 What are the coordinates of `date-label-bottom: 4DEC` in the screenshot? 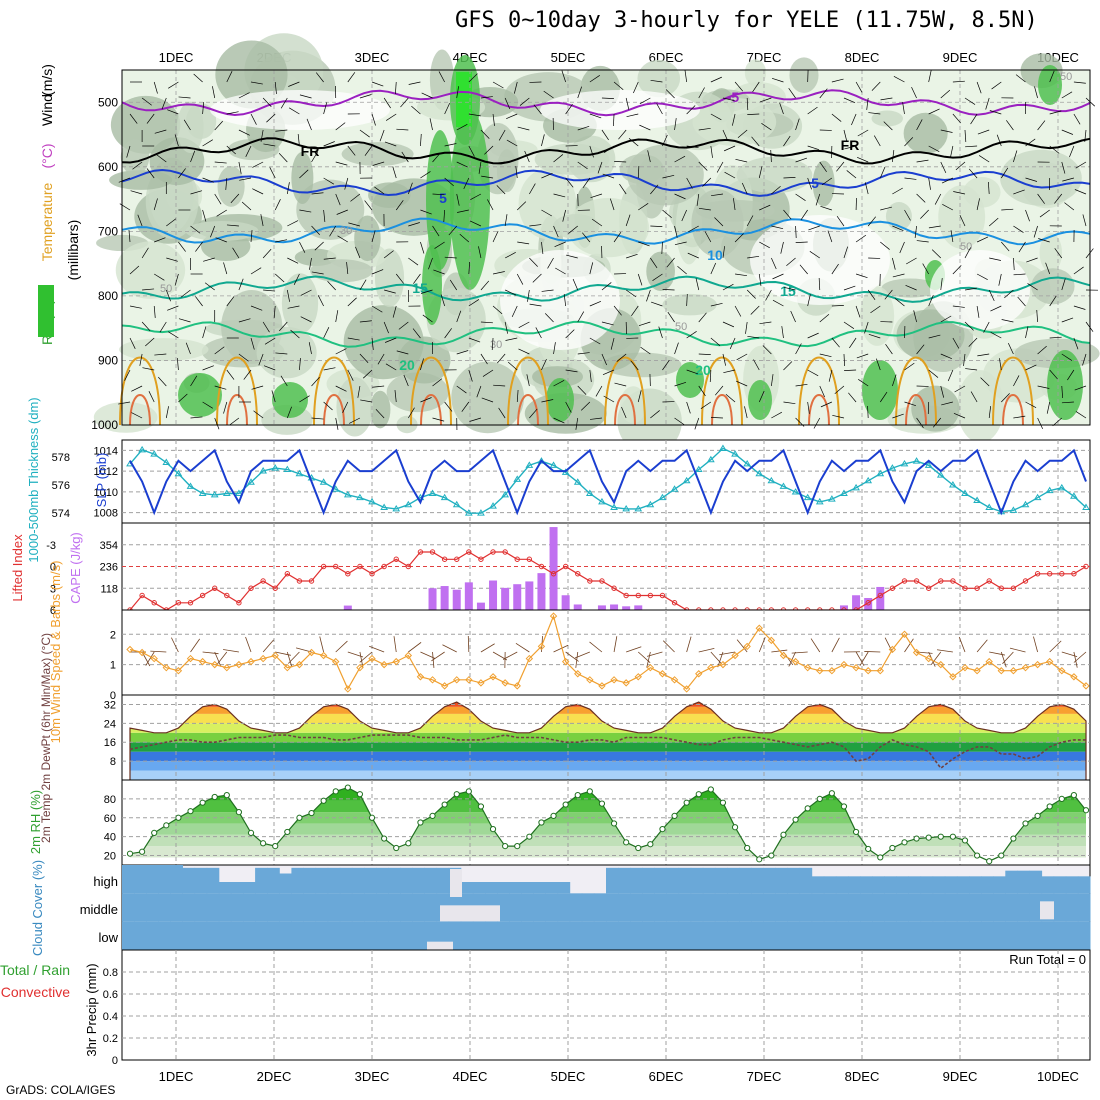 It's located at (470, 1076).